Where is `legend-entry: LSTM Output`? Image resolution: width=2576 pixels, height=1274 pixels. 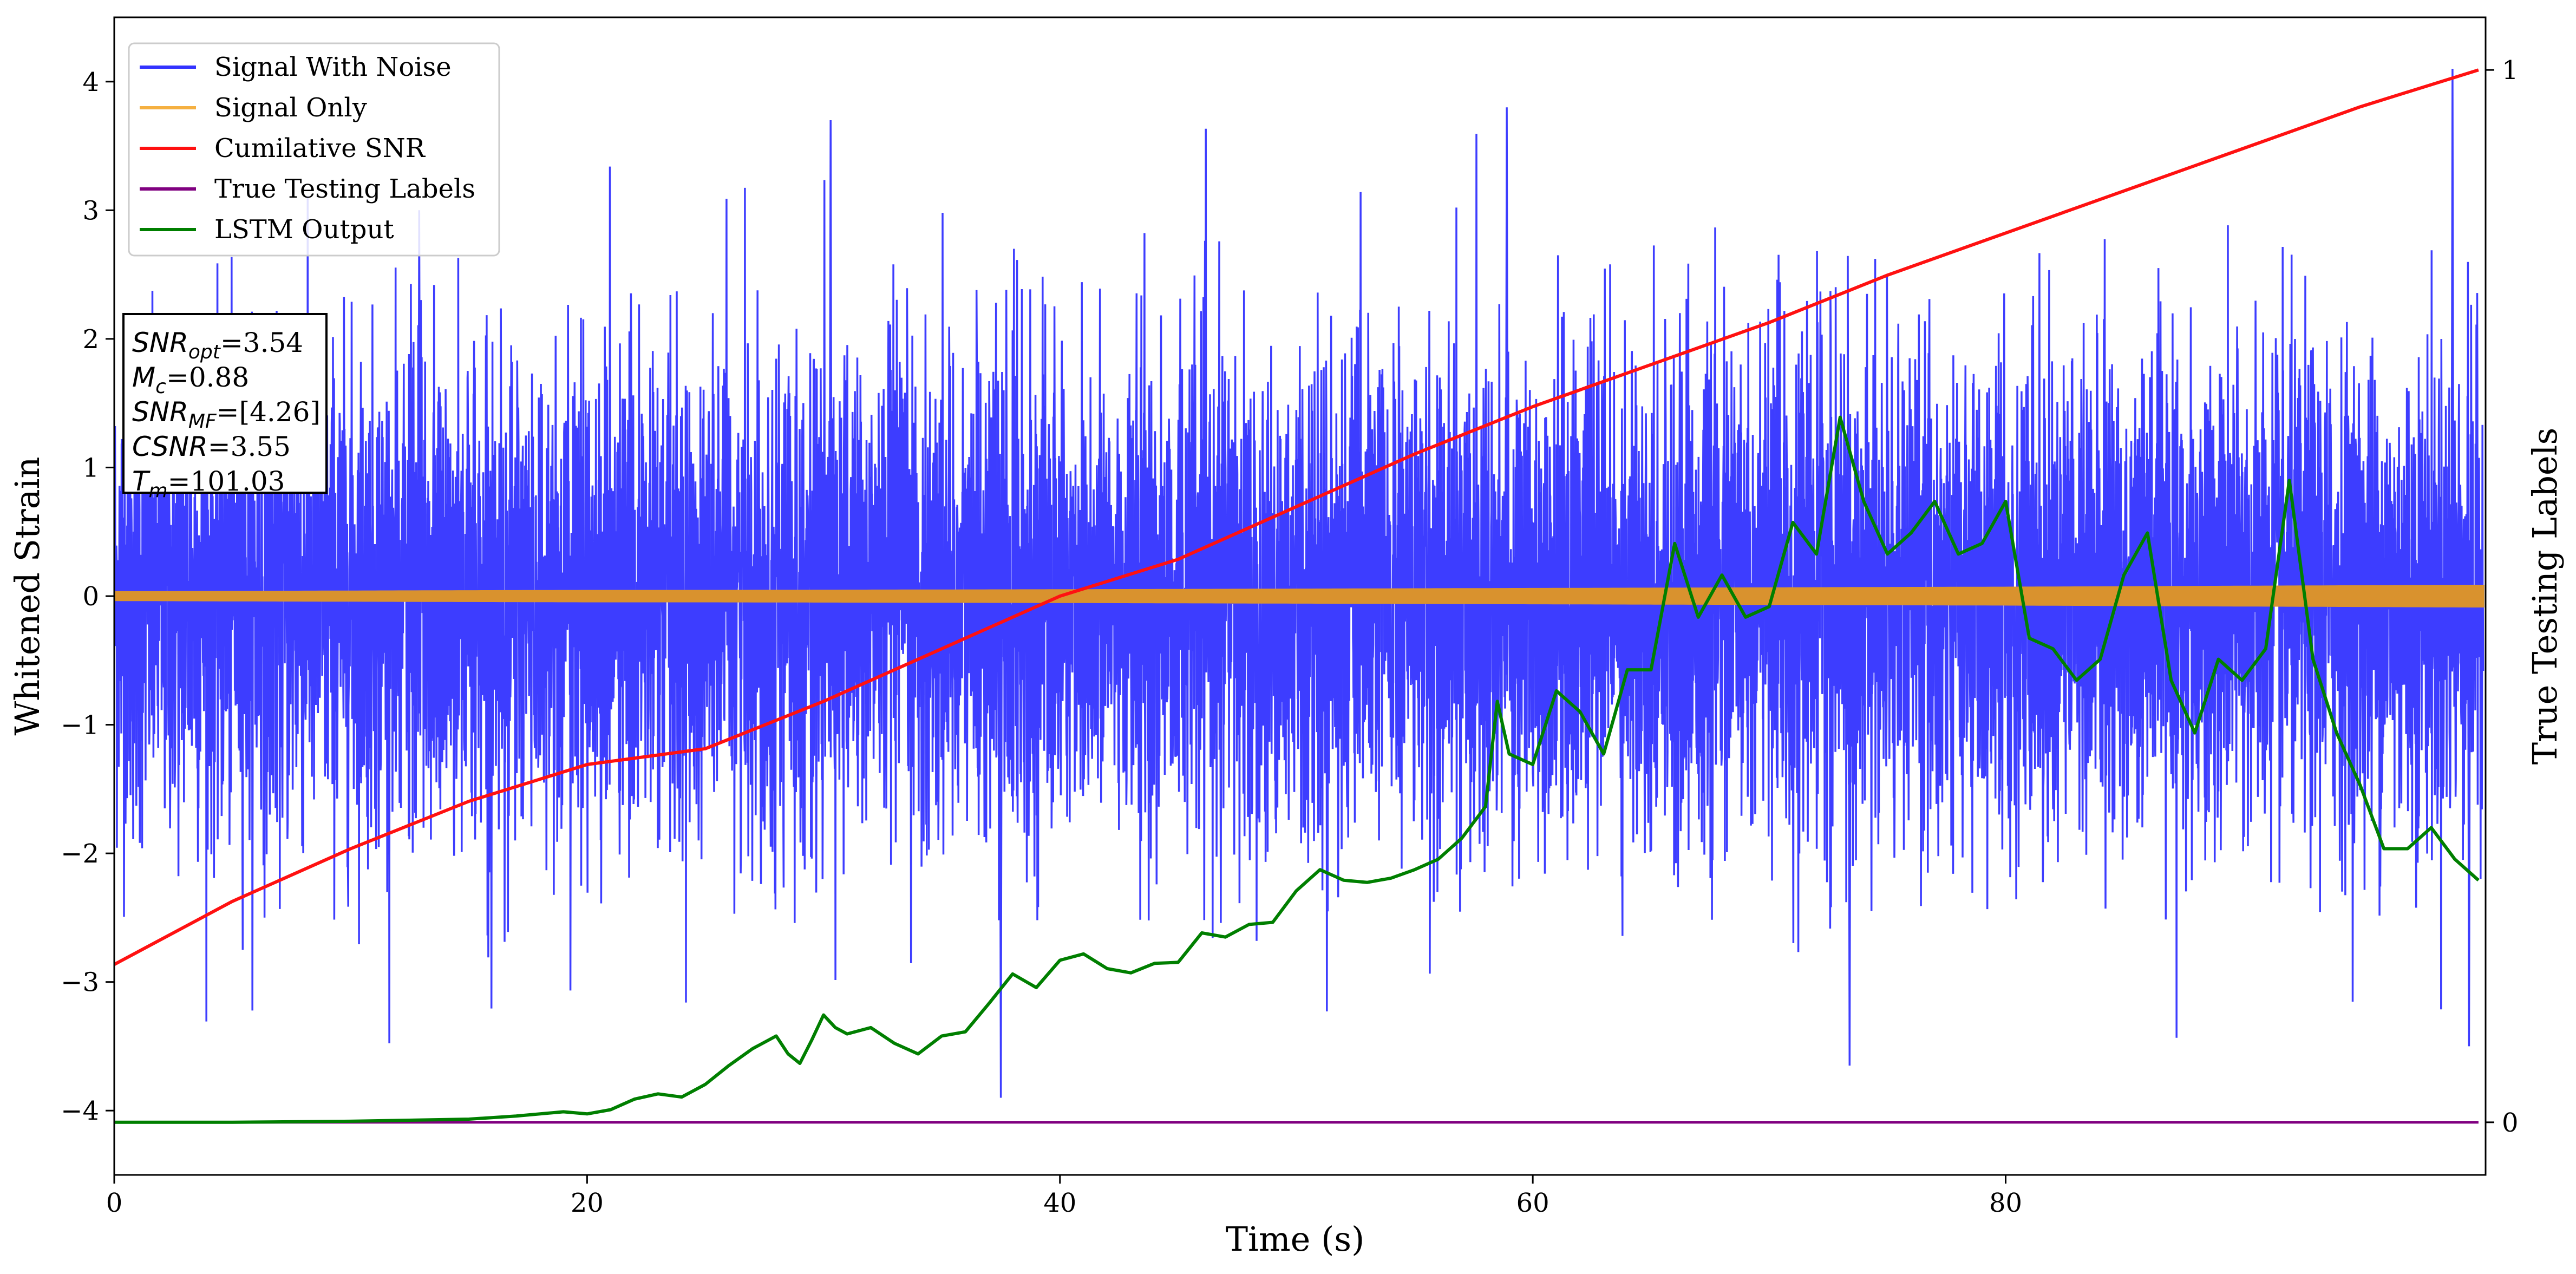 legend-entry: LSTM Output is located at coordinates (304, 229).